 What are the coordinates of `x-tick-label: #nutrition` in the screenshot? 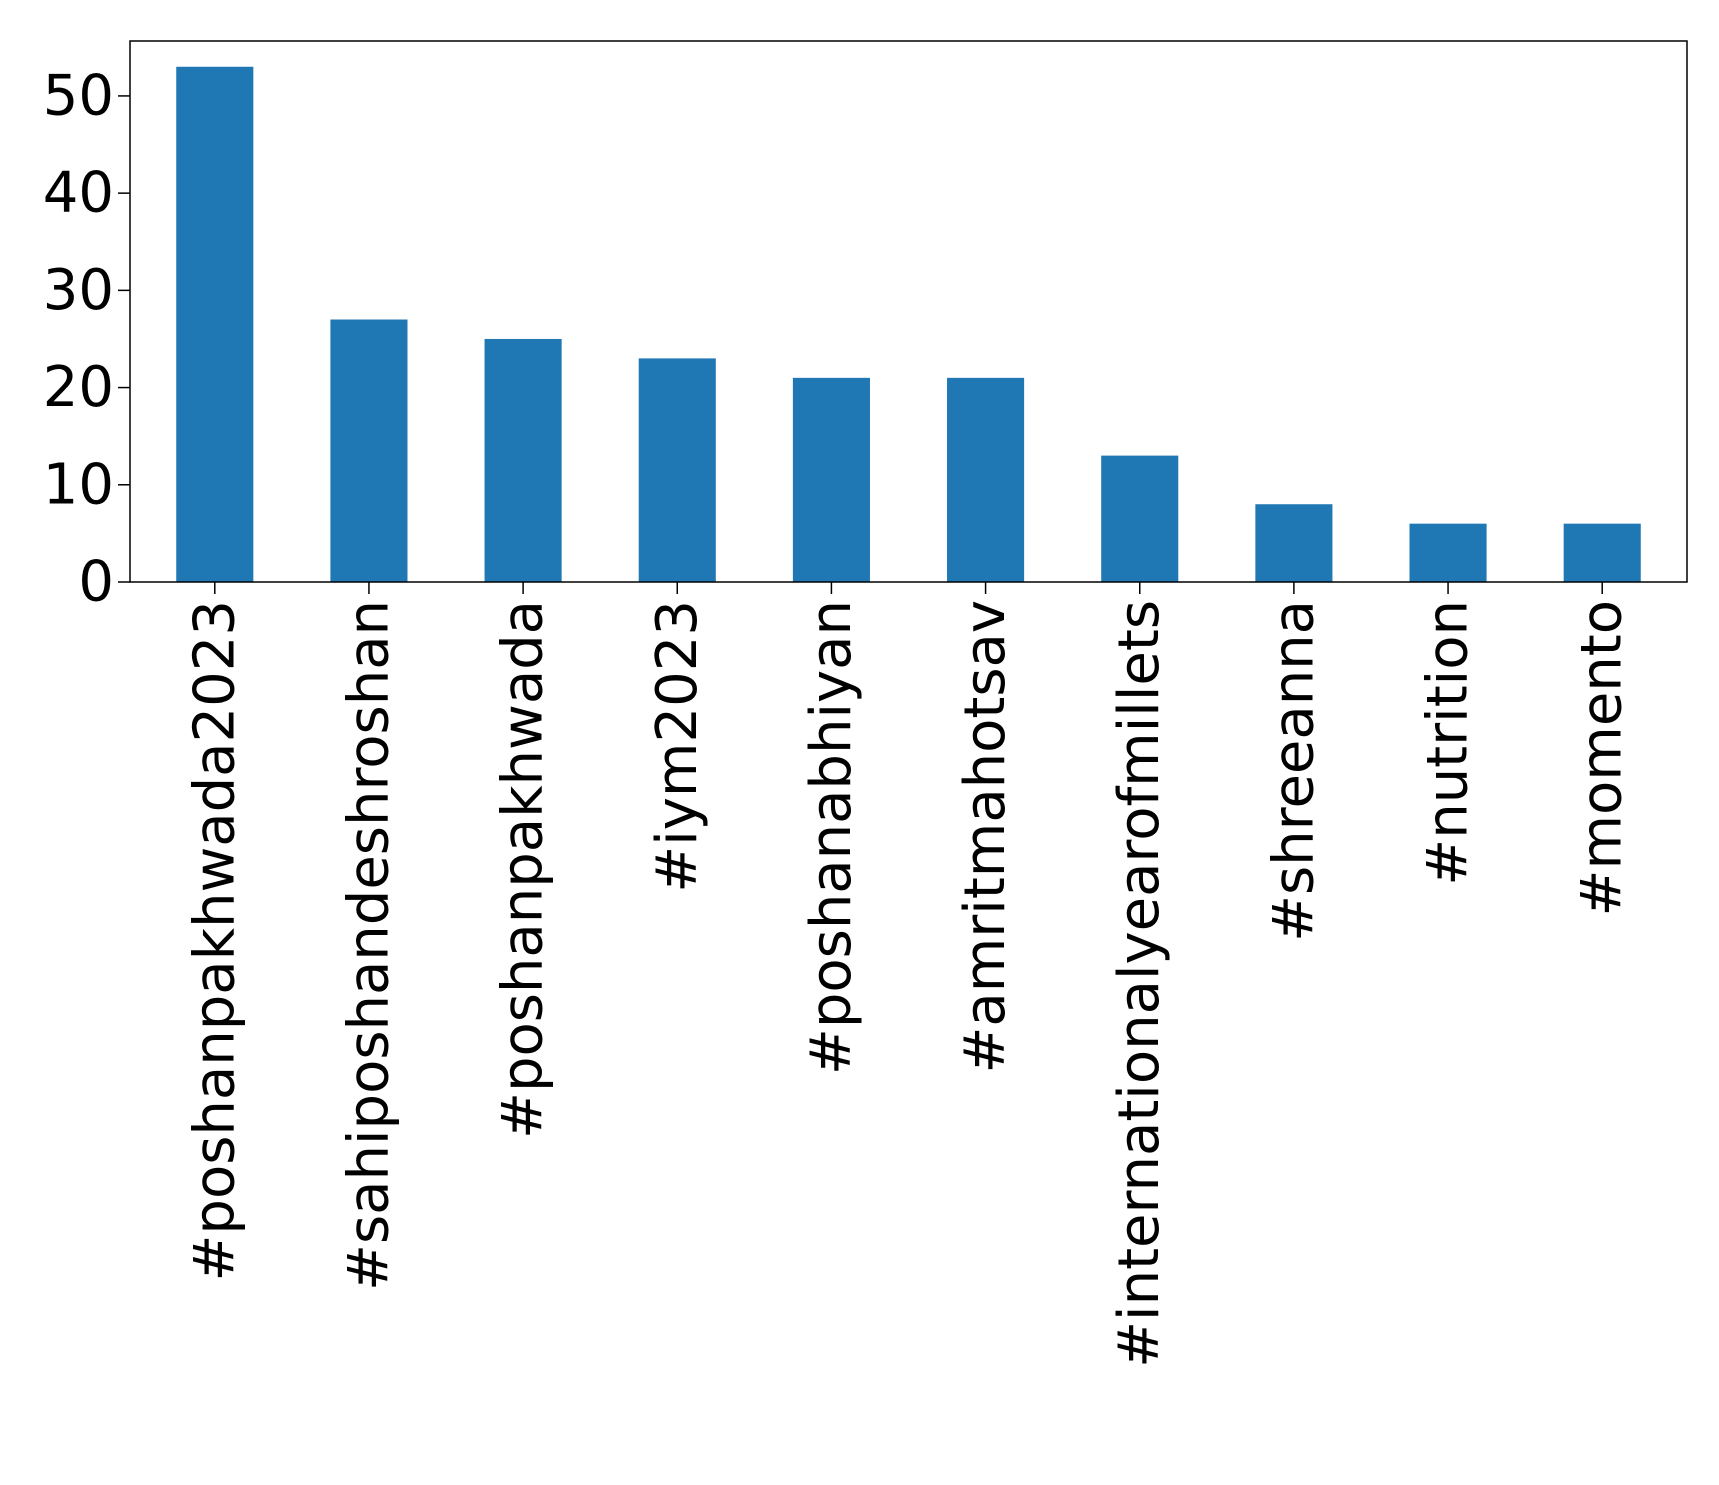 It's located at (1448, 743).